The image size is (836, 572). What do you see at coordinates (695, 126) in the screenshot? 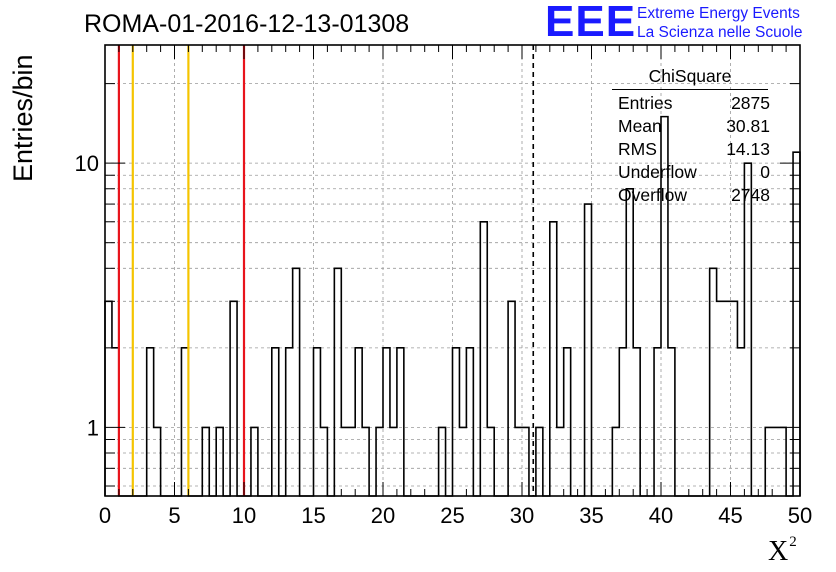
I see `stat-row-mean: Mean 30.81` at bounding box center [695, 126].